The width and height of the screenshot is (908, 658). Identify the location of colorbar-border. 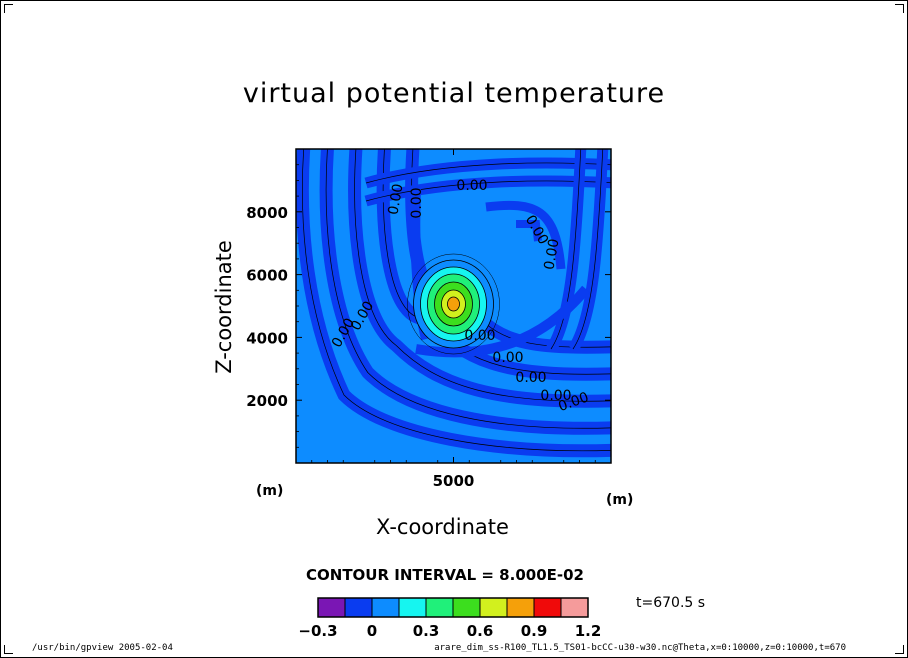
(453, 607).